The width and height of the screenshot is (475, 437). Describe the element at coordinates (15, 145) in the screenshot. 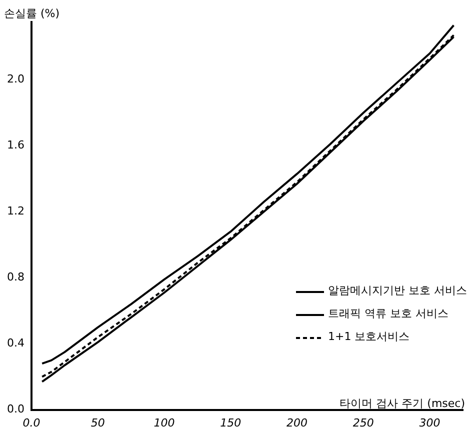

I see `y-tick-label: 1.6` at that location.